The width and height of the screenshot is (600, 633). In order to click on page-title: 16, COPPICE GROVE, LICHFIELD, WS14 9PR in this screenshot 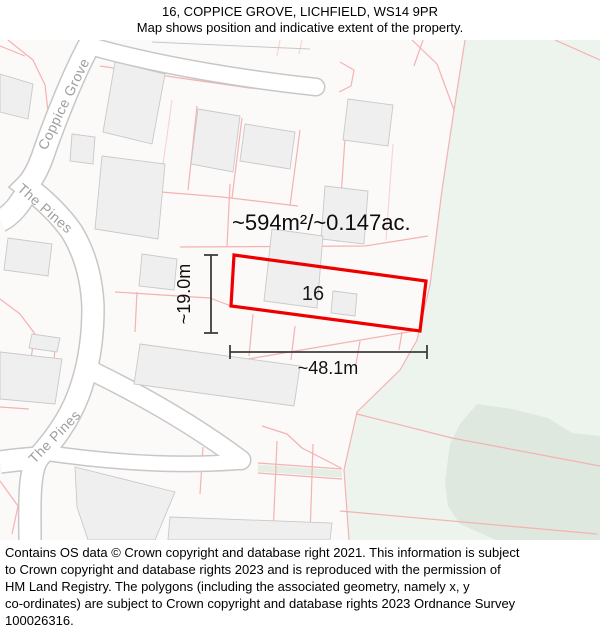, I will do `click(300, 11)`.